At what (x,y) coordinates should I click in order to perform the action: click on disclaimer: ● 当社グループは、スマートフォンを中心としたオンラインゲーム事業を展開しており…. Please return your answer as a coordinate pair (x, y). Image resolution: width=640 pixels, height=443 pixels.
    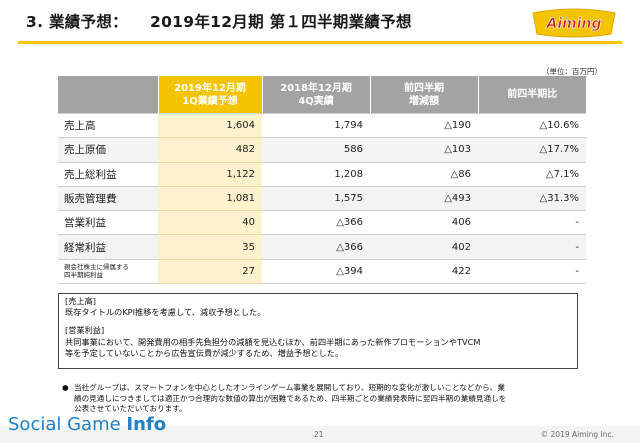
    Looking at the image, I should click on (322, 399).